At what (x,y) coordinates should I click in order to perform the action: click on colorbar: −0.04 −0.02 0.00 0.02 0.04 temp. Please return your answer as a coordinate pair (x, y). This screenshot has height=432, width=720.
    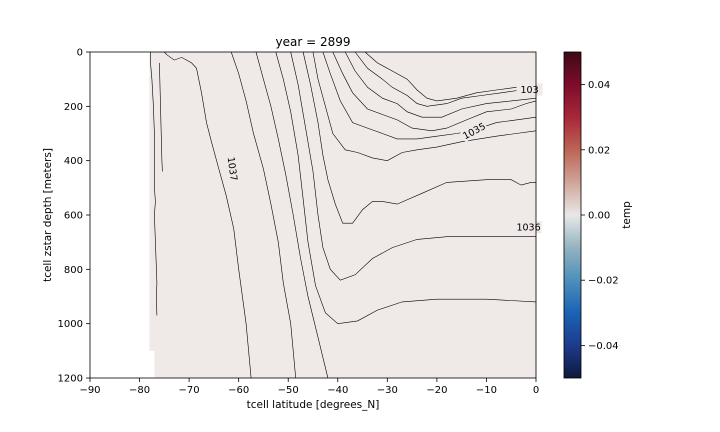
    Looking at the image, I should click on (598, 215).